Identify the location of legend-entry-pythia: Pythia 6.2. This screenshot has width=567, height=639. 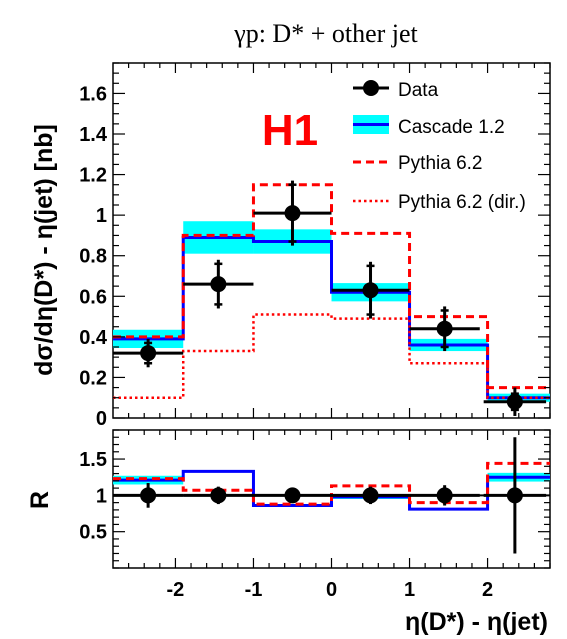
(418, 163).